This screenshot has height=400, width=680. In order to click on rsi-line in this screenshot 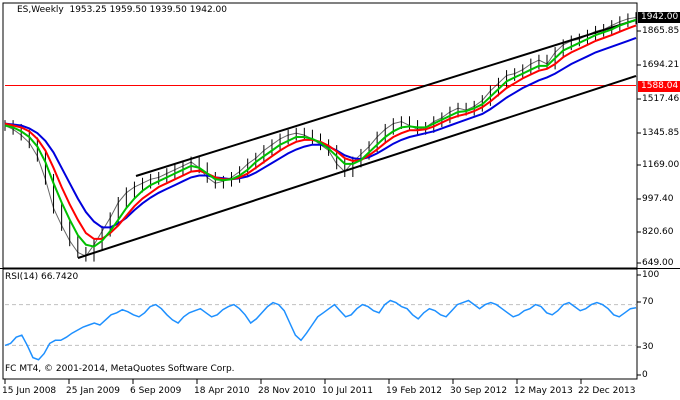, I will do `click(320, 330)`.